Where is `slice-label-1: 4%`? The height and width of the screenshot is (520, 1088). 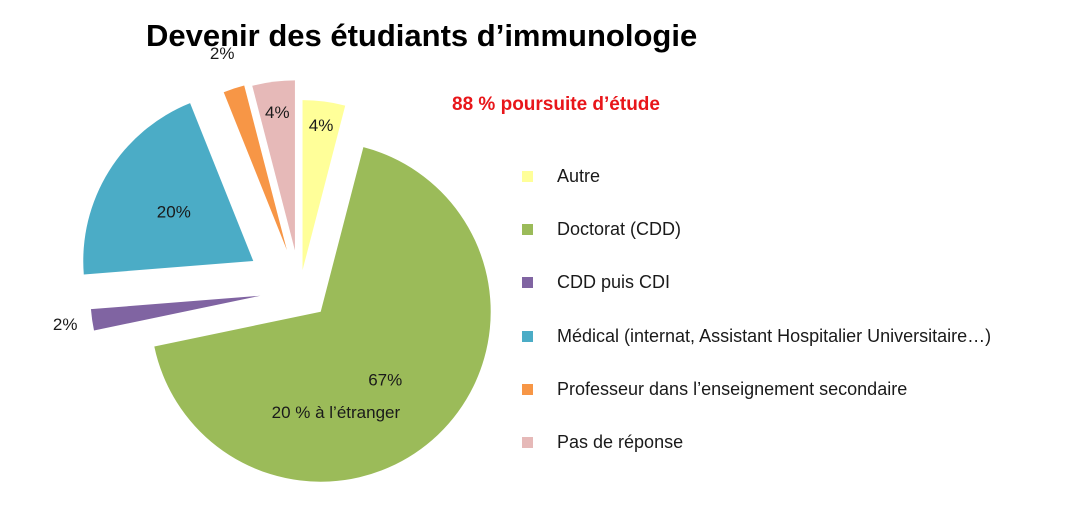 slice-label-1: 4% is located at coordinates (321, 125).